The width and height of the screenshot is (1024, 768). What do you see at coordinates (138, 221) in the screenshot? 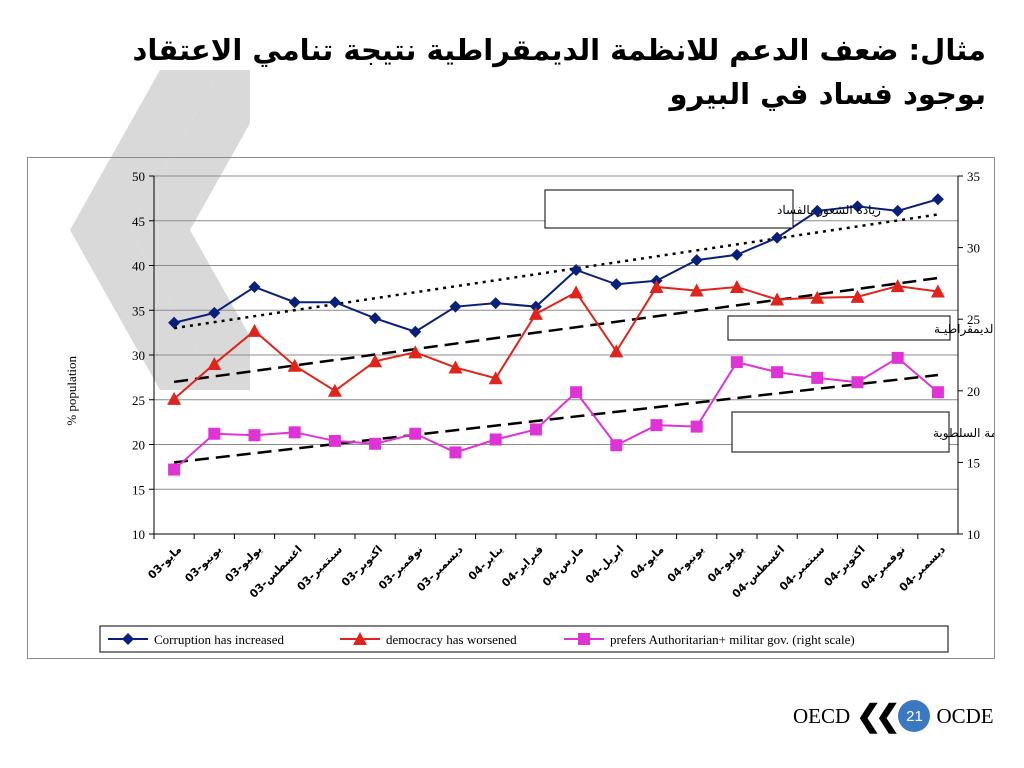
I see `left-tick-label: 45` at bounding box center [138, 221].